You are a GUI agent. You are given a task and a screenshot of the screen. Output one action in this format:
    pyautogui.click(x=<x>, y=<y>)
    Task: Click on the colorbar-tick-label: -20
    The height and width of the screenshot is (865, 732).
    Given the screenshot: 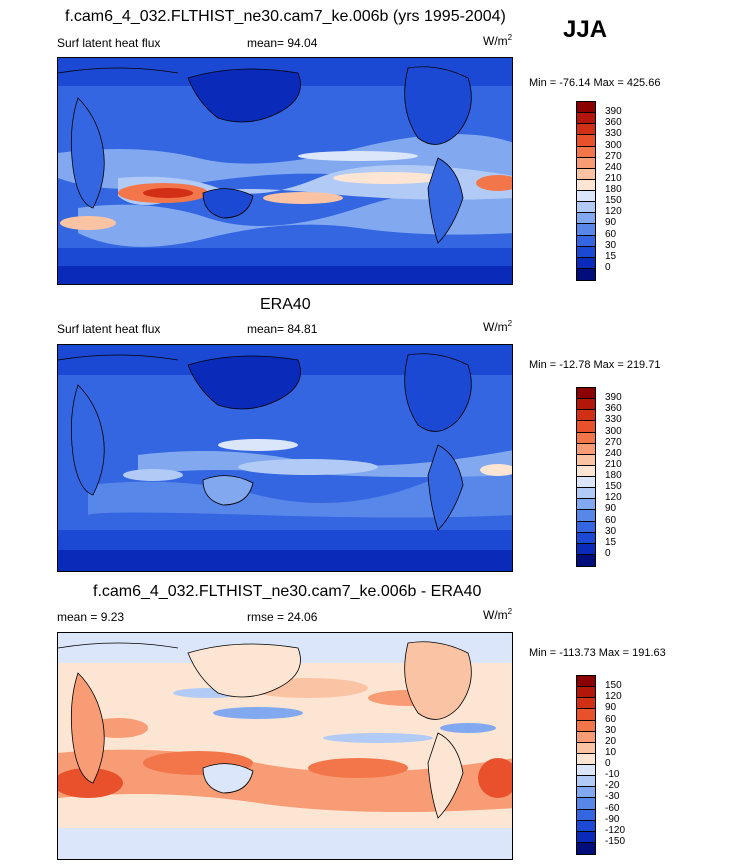 What is the action you would take?
    pyautogui.click(x=612, y=786)
    